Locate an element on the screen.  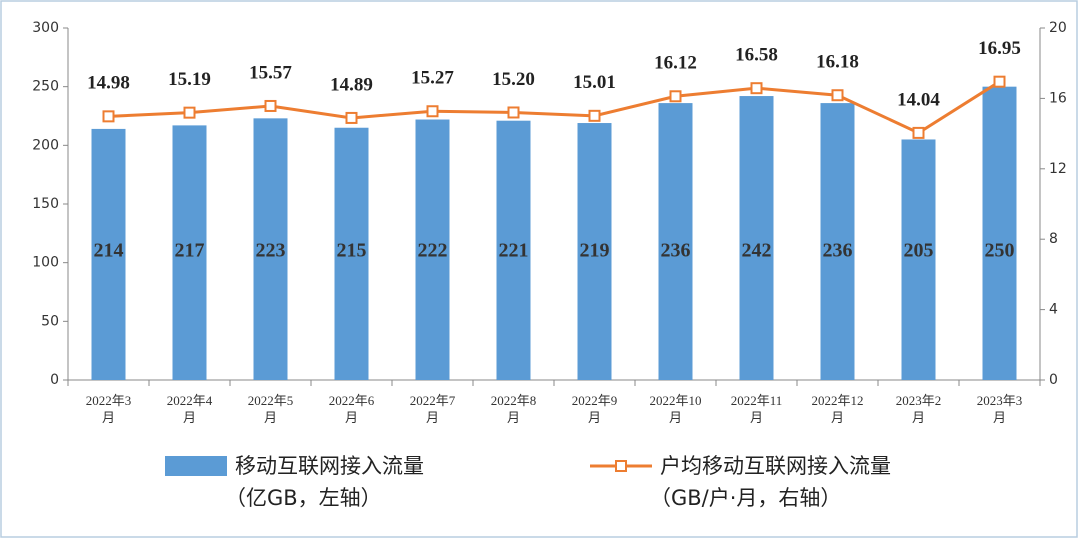
bar-value-label: 205 is located at coordinates (919, 251).